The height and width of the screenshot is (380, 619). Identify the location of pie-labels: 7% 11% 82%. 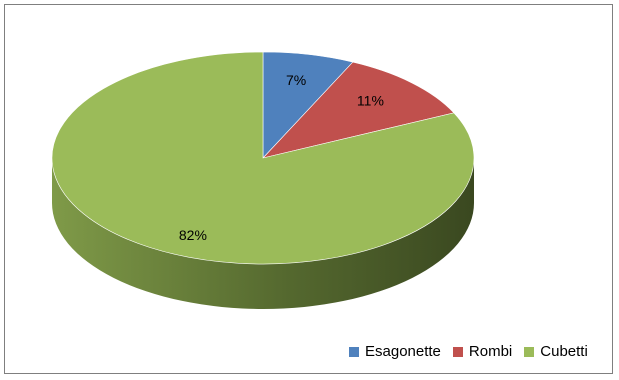
(281, 157).